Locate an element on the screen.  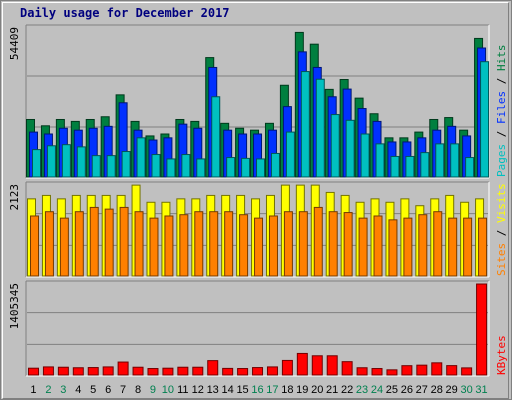
legend-hits: Hits is located at coordinates (501, 58).